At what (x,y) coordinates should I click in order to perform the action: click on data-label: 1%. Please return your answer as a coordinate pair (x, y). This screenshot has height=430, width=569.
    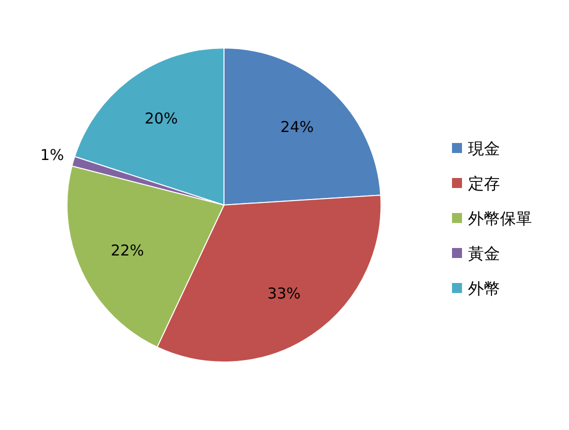
    Looking at the image, I should click on (52, 155).